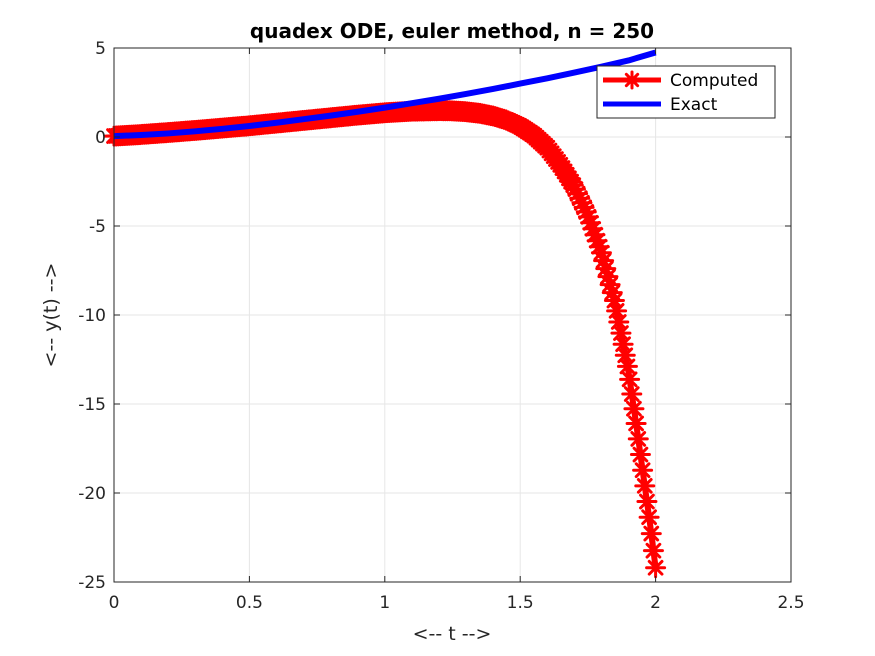 The height and width of the screenshot is (656, 875). What do you see at coordinates (655, 603) in the screenshot?
I see `x-tick-label: 2` at bounding box center [655, 603].